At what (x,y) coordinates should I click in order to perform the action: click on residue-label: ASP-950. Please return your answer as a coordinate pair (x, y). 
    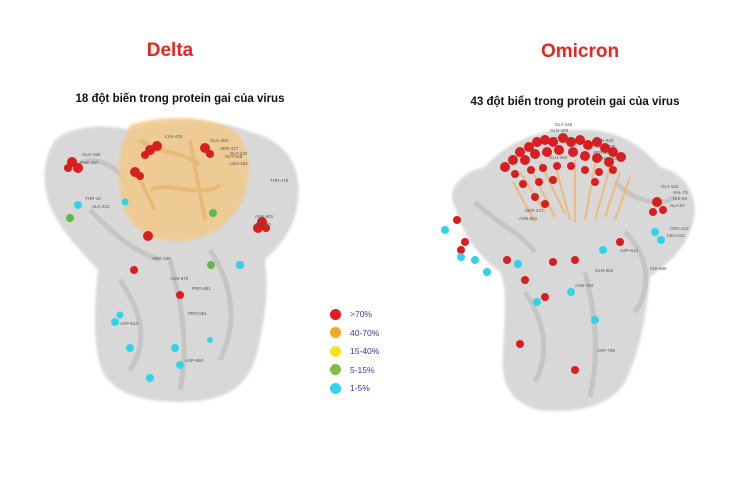
    Looking at the image, I should click on (194, 360).